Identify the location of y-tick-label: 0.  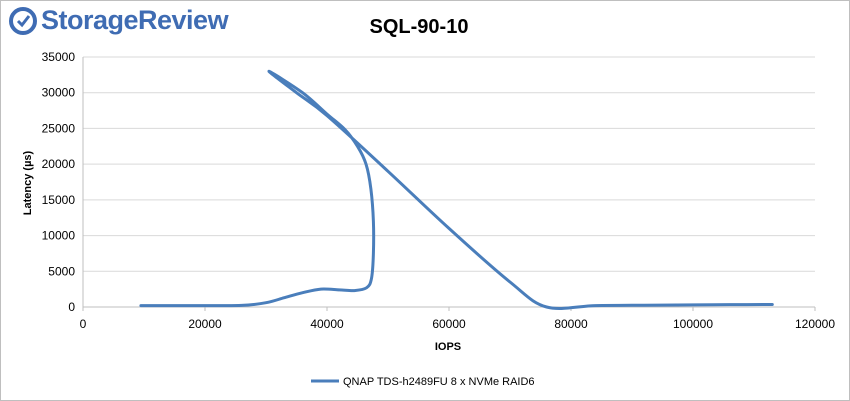
(71, 307).